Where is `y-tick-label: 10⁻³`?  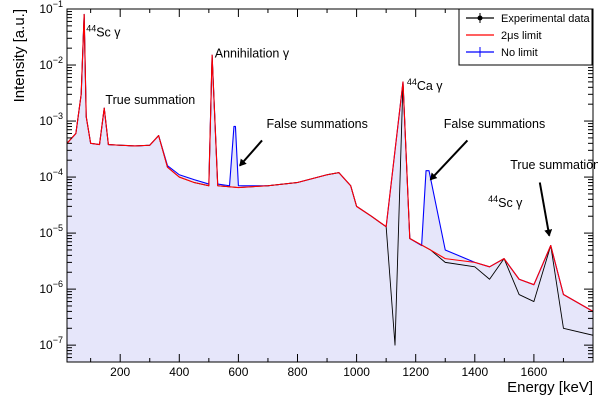
y-tick-label: 10⁻³ is located at coordinates (51, 119).